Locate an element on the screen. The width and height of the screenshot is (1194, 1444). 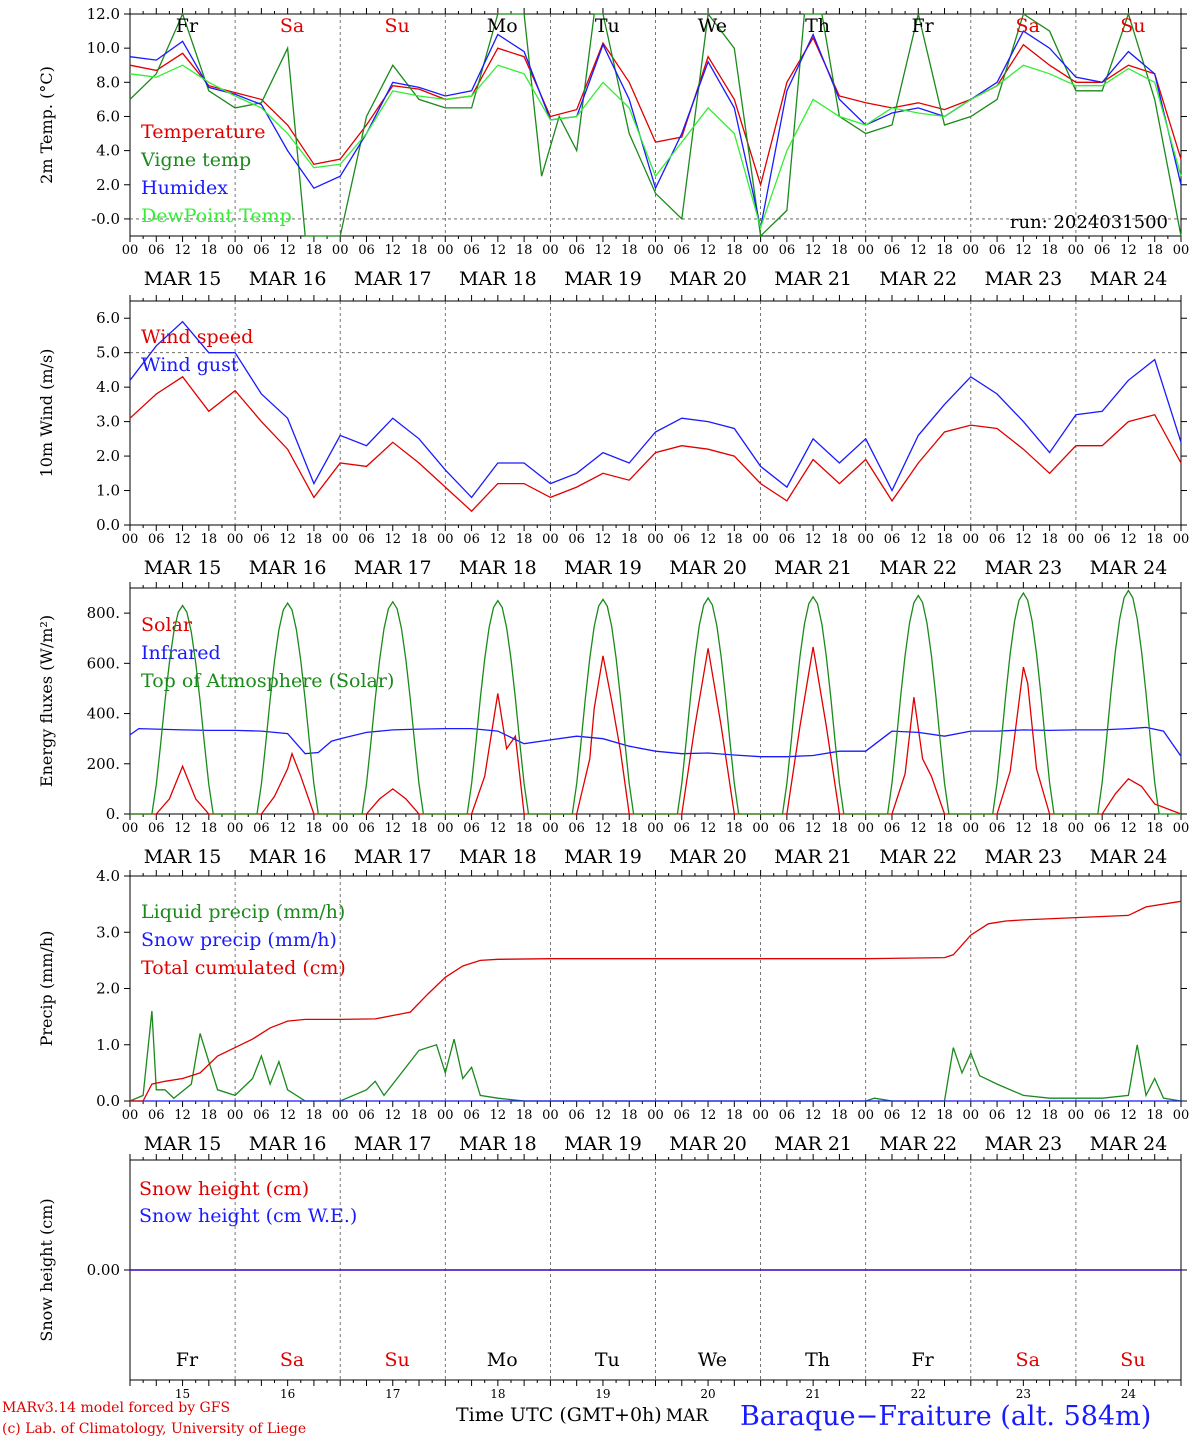
weekday-label: Mo is located at coordinates (502, 26).